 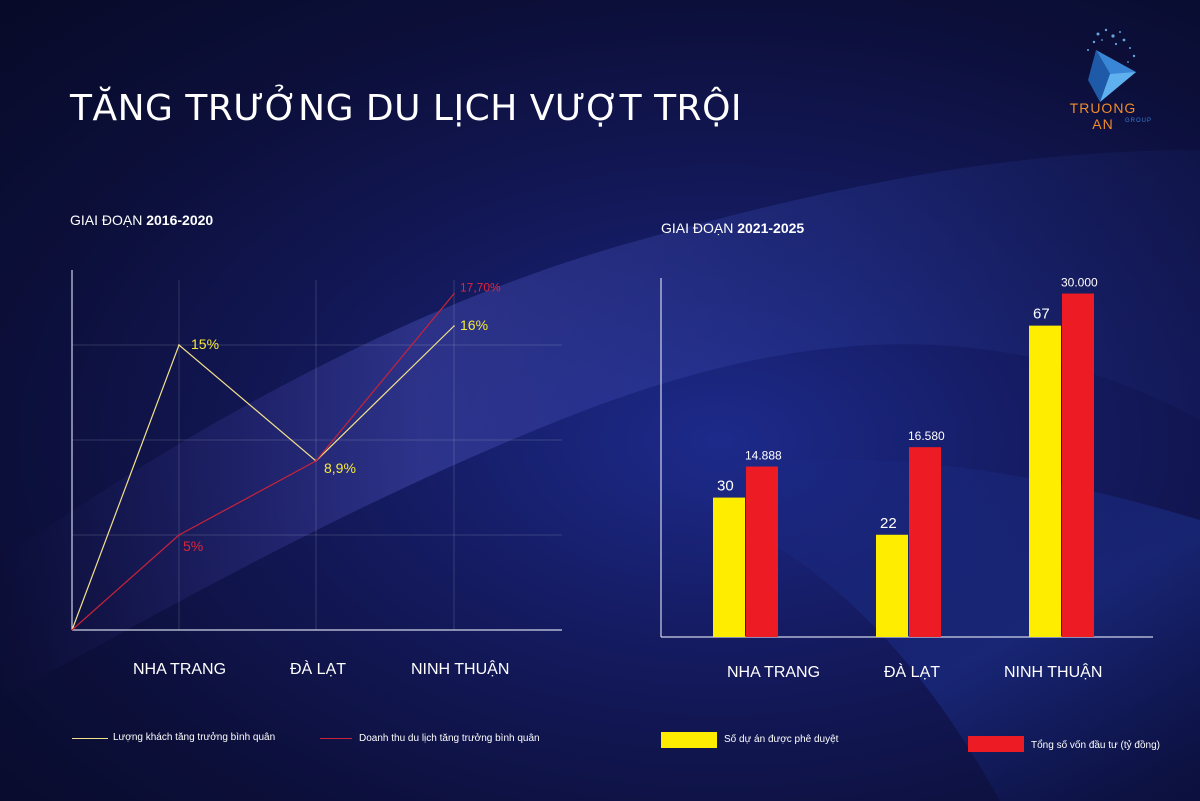 I want to click on legend-label-projects: Số dự án được phê duyệt, so click(x=781, y=739).